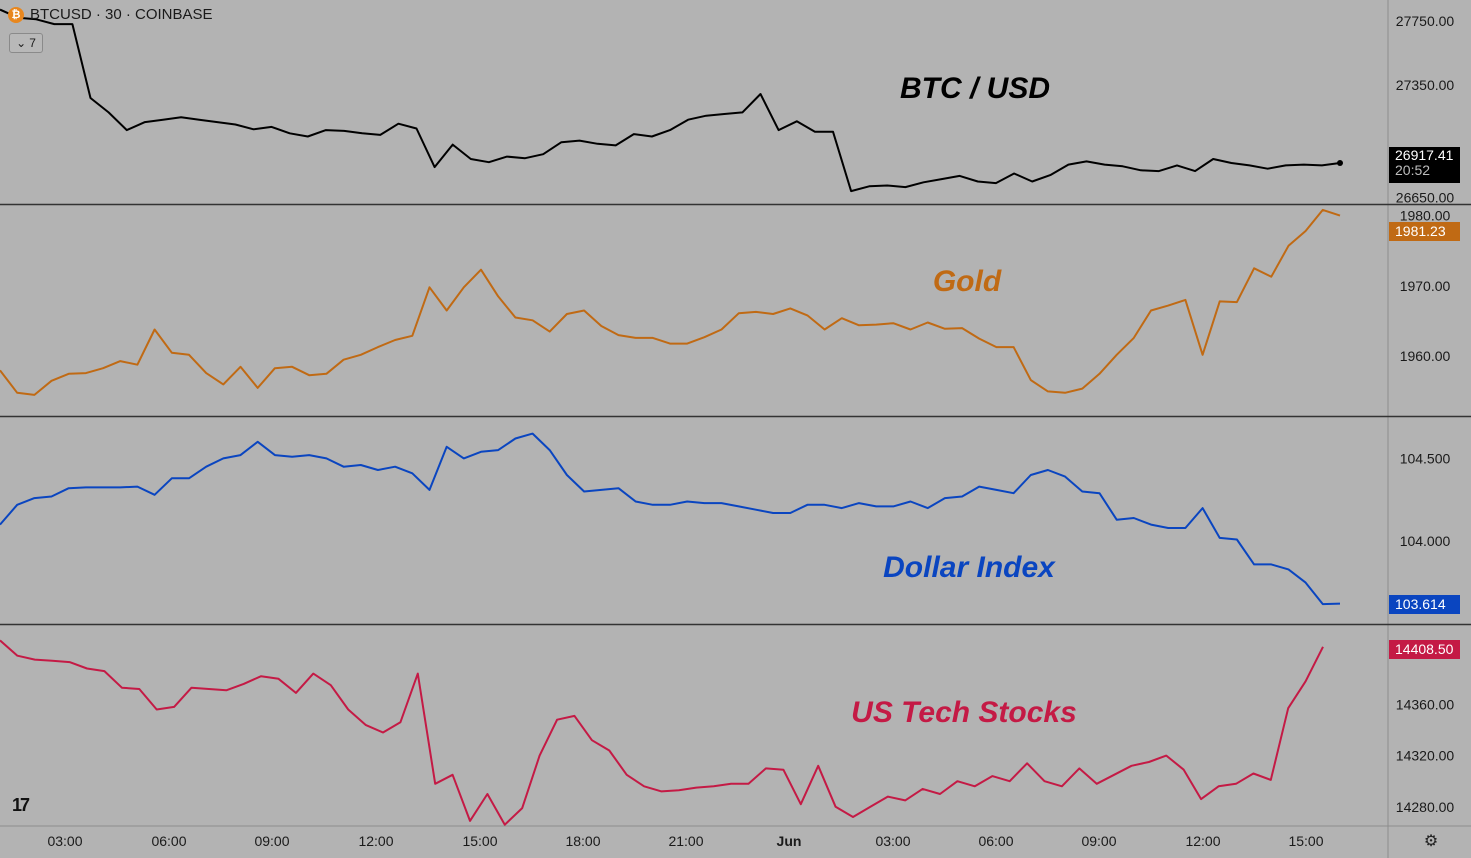  Describe the element at coordinates (582, 841) in the screenshot. I see `time-tick-label: 18:00` at that location.